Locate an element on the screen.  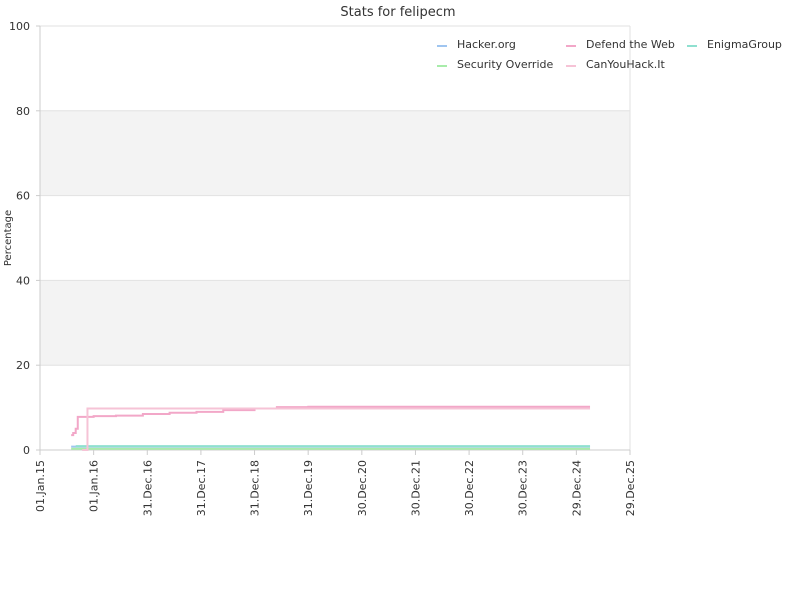
series-lines is located at coordinates (331, 428).